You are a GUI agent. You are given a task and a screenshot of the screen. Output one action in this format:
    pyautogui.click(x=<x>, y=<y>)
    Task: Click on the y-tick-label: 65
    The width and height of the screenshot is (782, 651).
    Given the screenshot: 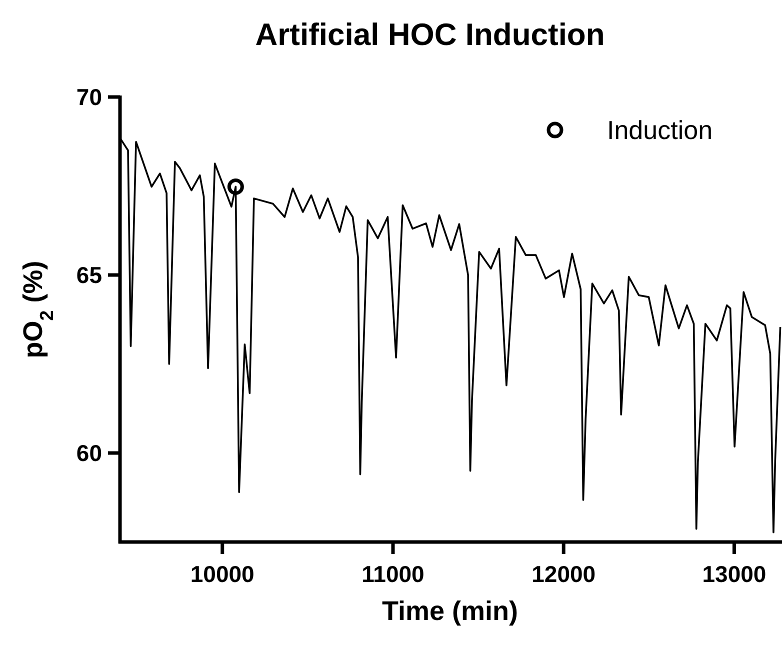 What is the action you would take?
    pyautogui.click(x=89, y=275)
    